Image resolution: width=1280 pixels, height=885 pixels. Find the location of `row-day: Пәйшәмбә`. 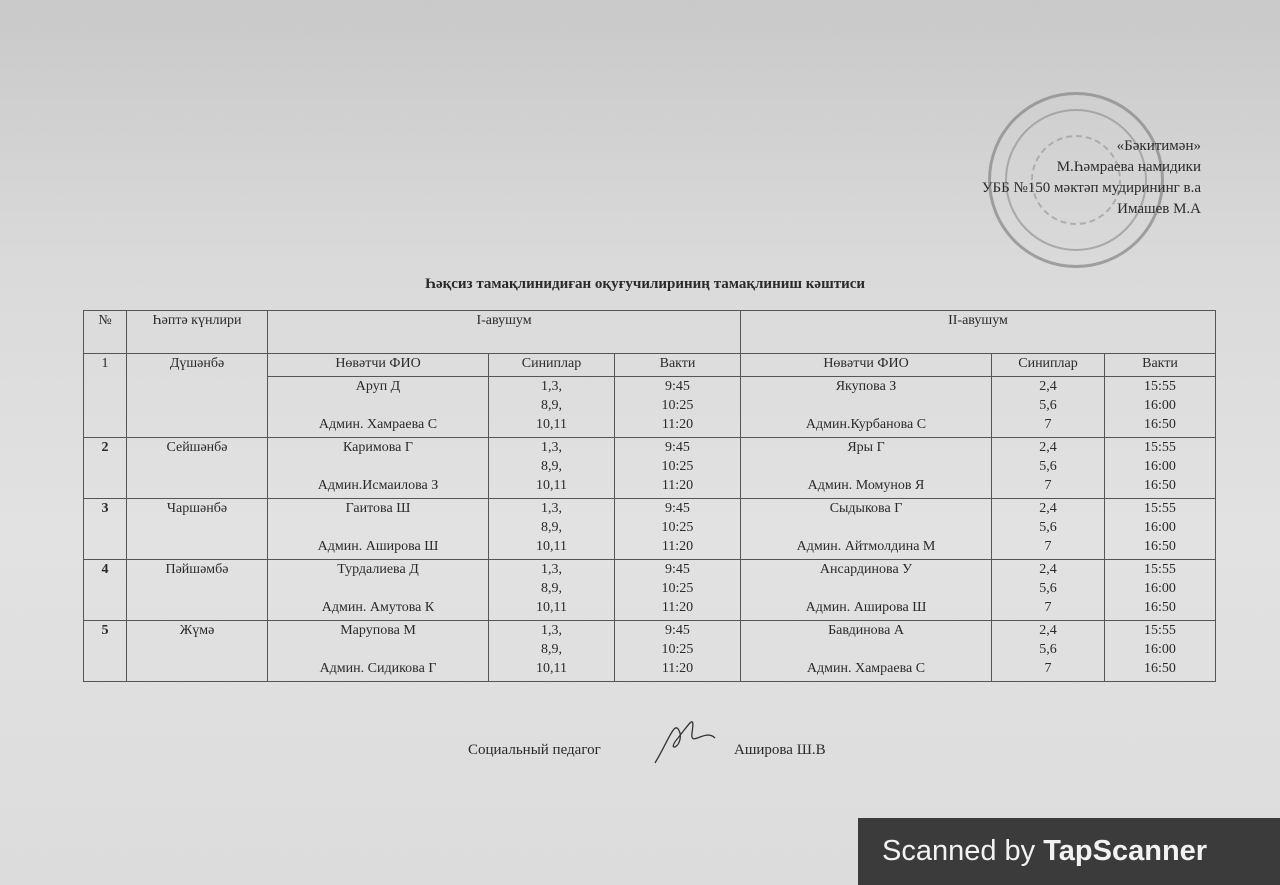

row-day: Пәйшәмбә is located at coordinates (197, 590).